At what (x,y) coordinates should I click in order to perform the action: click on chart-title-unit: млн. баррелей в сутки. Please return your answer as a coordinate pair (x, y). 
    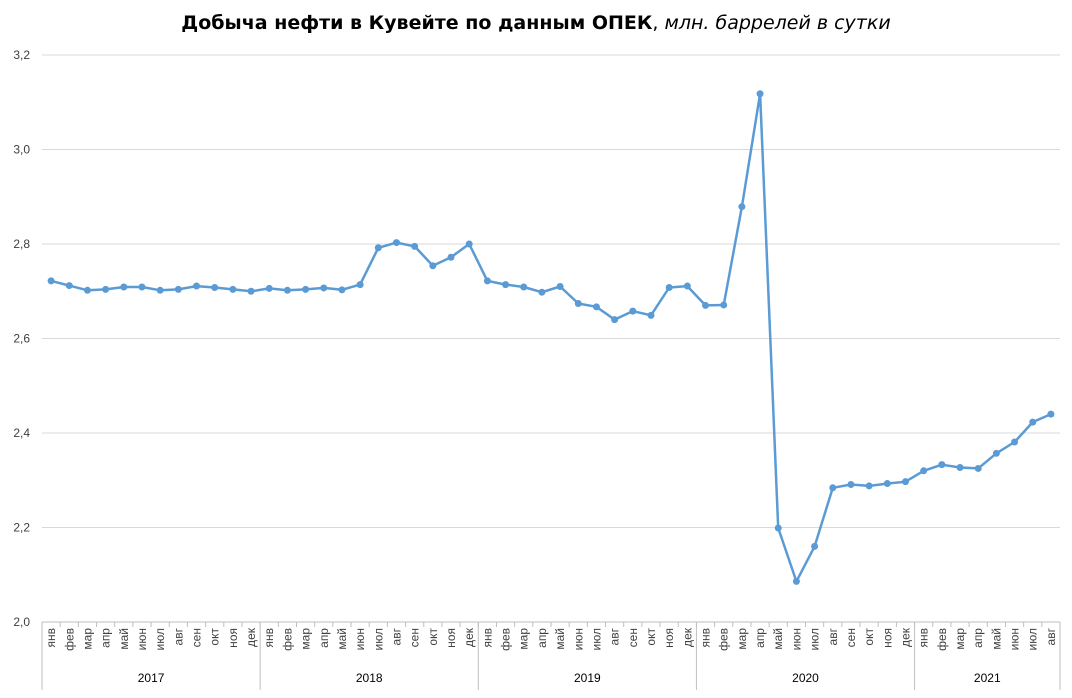
    Looking at the image, I should click on (777, 23).